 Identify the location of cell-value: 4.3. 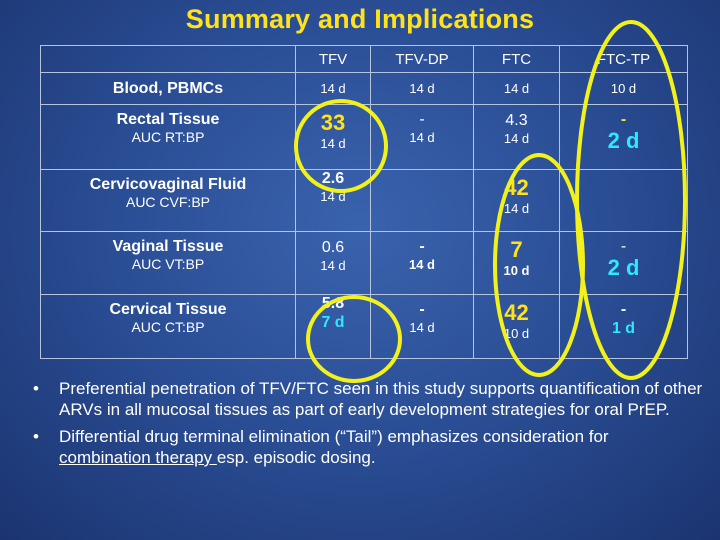
(516, 120).